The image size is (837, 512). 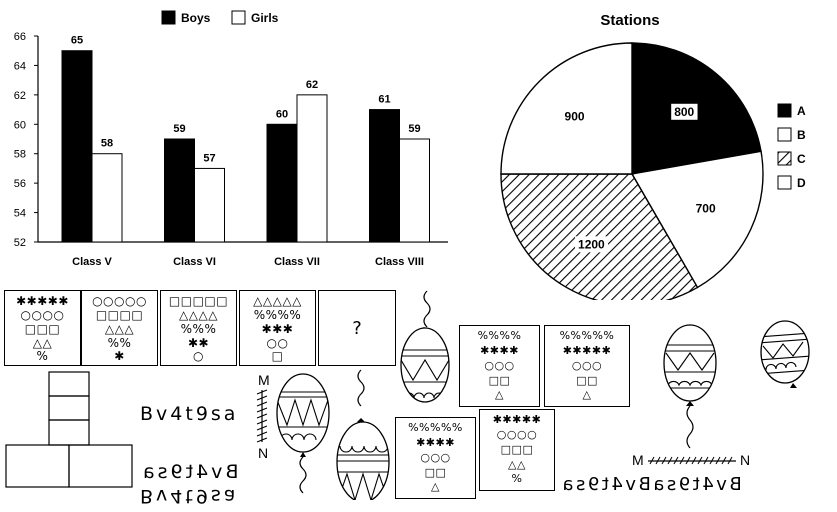 What do you see at coordinates (801, 159) in the screenshot?
I see `pie-legend-label: C` at bounding box center [801, 159].